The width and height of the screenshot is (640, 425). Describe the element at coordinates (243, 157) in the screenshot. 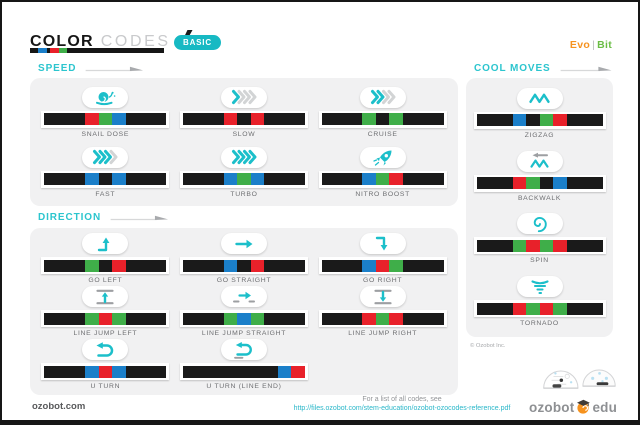

I see `chevrons-4-icon` at that location.